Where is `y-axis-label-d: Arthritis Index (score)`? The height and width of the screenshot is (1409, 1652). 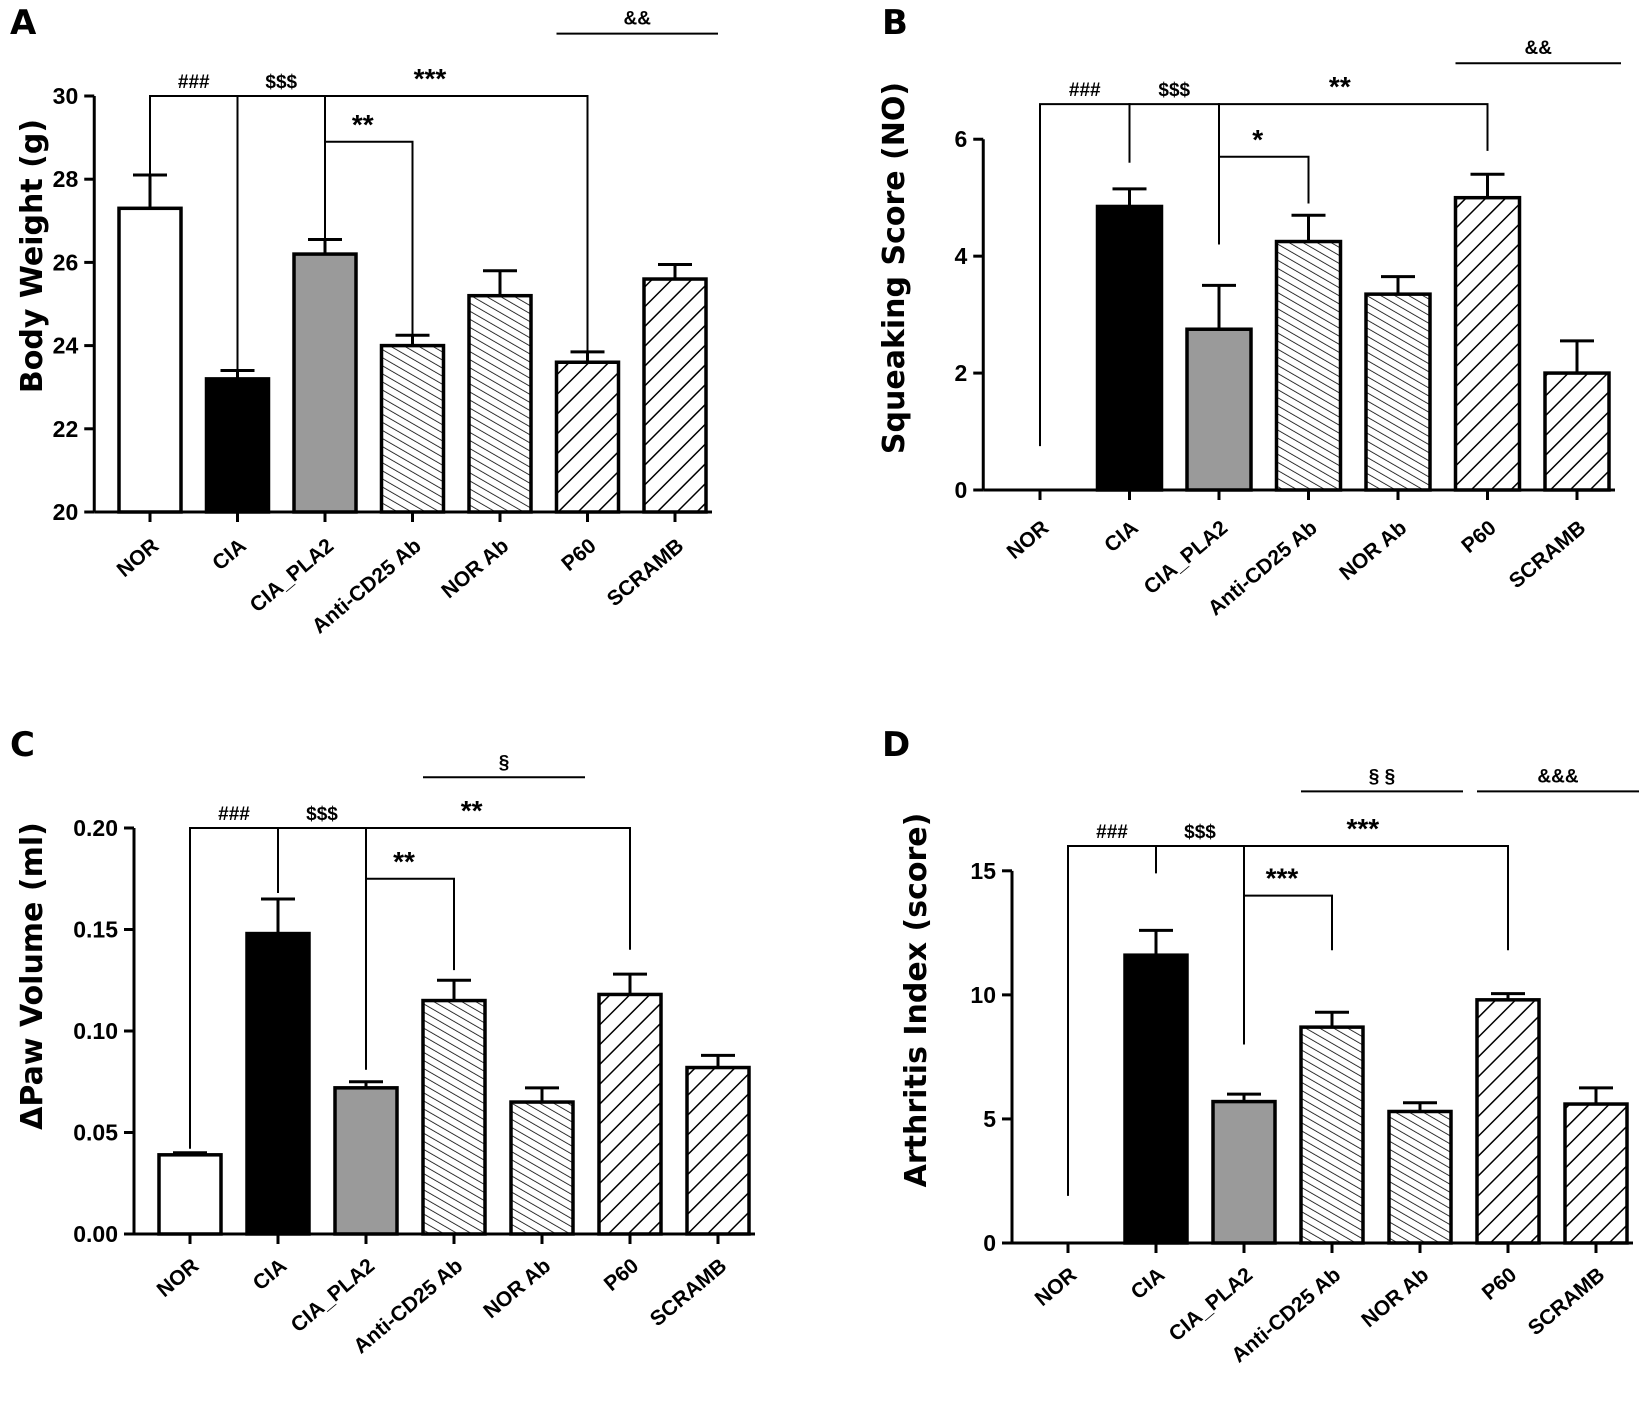
y-axis-label-d: Arthritis Index (score) is located at coordinates (916, 1000).